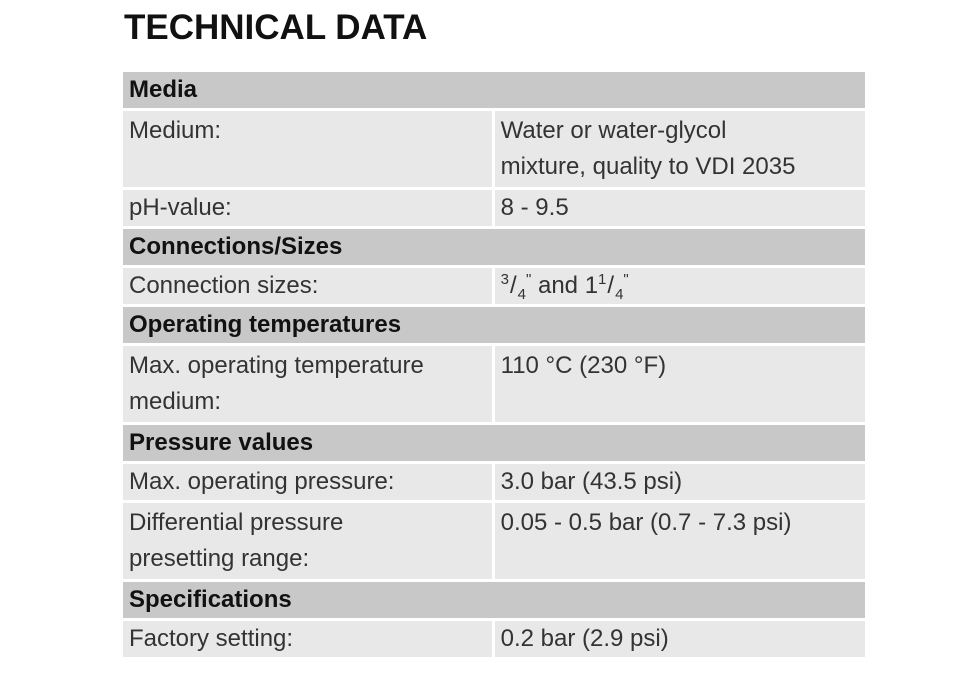  I want to click on row-value-line: Water or water-glycol, so click(613, 130).